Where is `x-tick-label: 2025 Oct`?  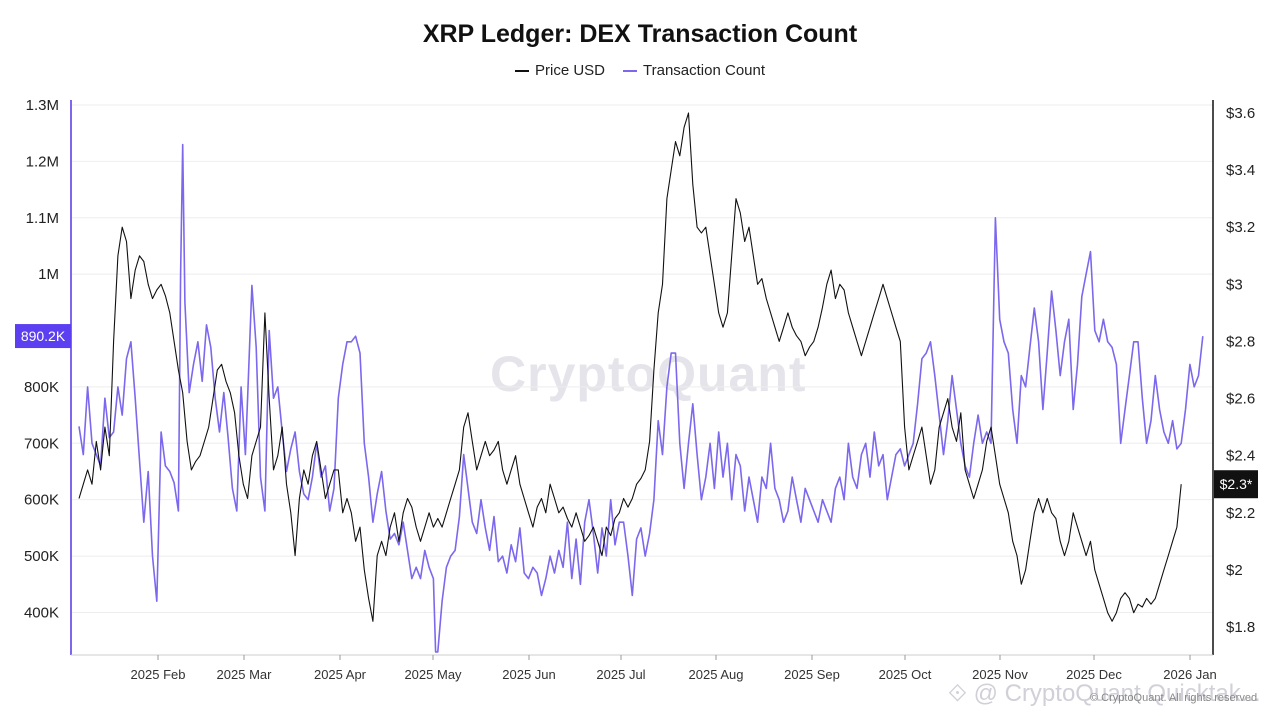
x-tick-label: 2025 Oct is located at coordinates (905, 674).